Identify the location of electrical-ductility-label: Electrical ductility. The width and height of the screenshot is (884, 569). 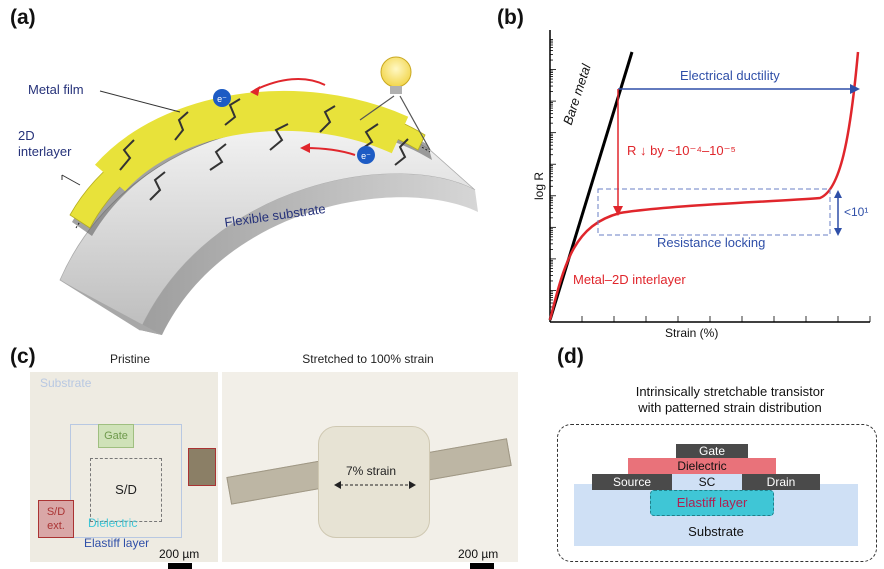
(730, 75).